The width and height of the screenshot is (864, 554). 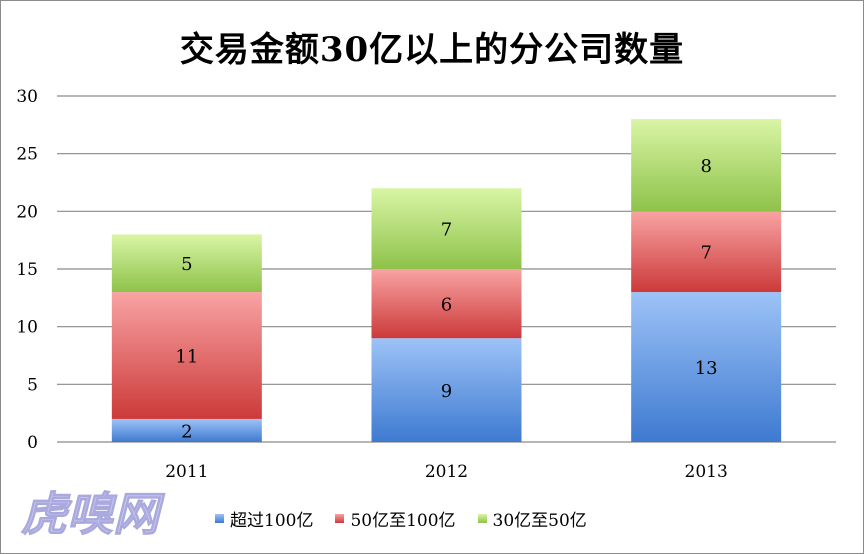 I want to click on x-tick-label: 2012, so click(x=446, y=472).